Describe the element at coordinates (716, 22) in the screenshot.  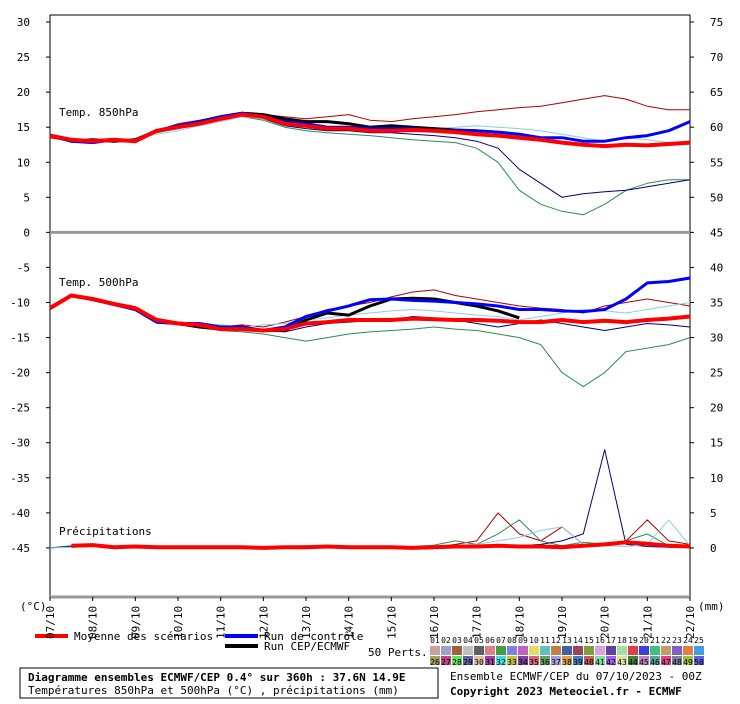
I see `y2-tick-label: 75` at that location.